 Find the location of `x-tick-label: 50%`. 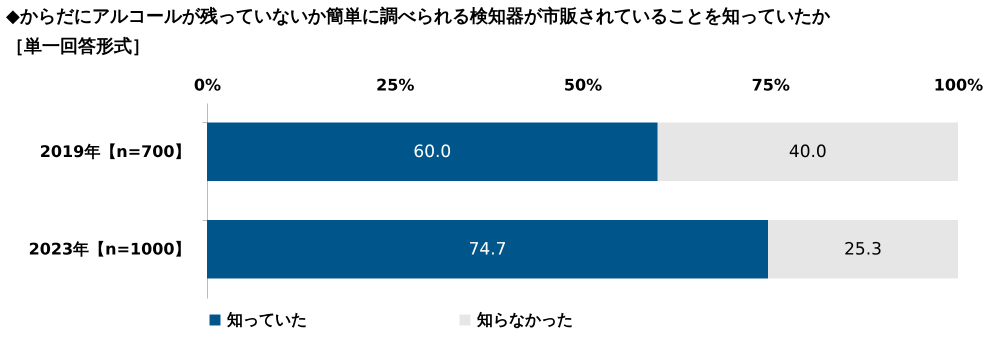

x-tick-label: 50% is located at coordinates (583, 85).